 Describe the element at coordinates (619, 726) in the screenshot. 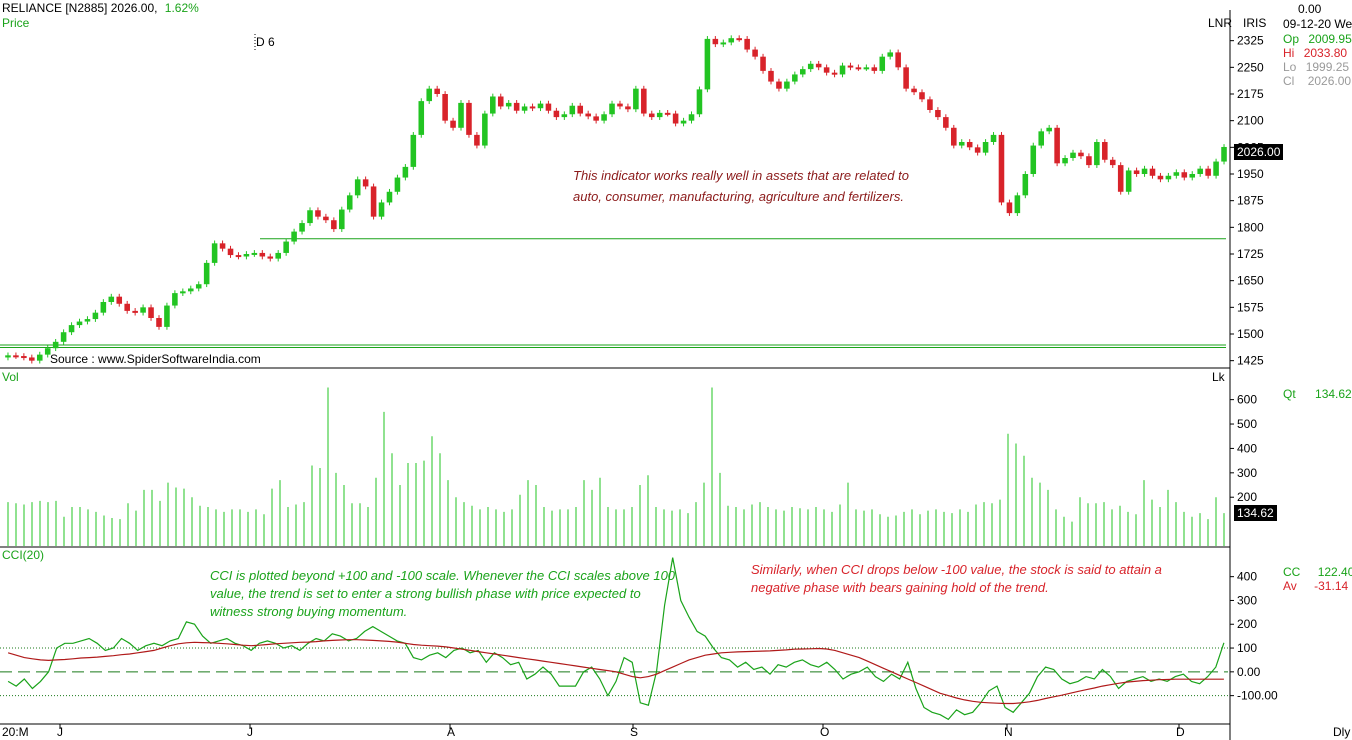

I see `x-axis-ticks` at that location.